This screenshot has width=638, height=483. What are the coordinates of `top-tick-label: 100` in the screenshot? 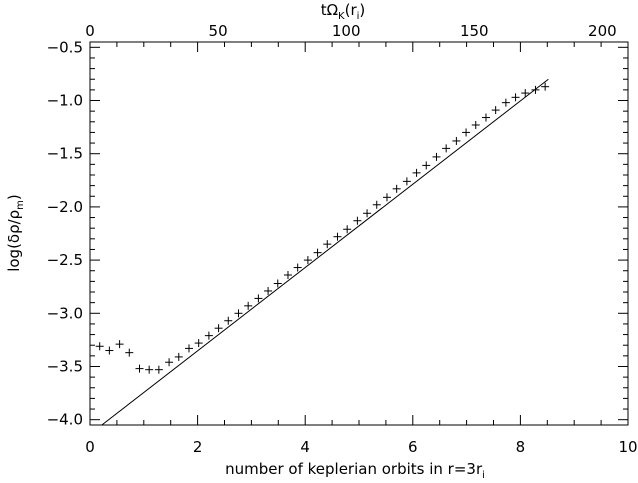 It's located at (346, 31).